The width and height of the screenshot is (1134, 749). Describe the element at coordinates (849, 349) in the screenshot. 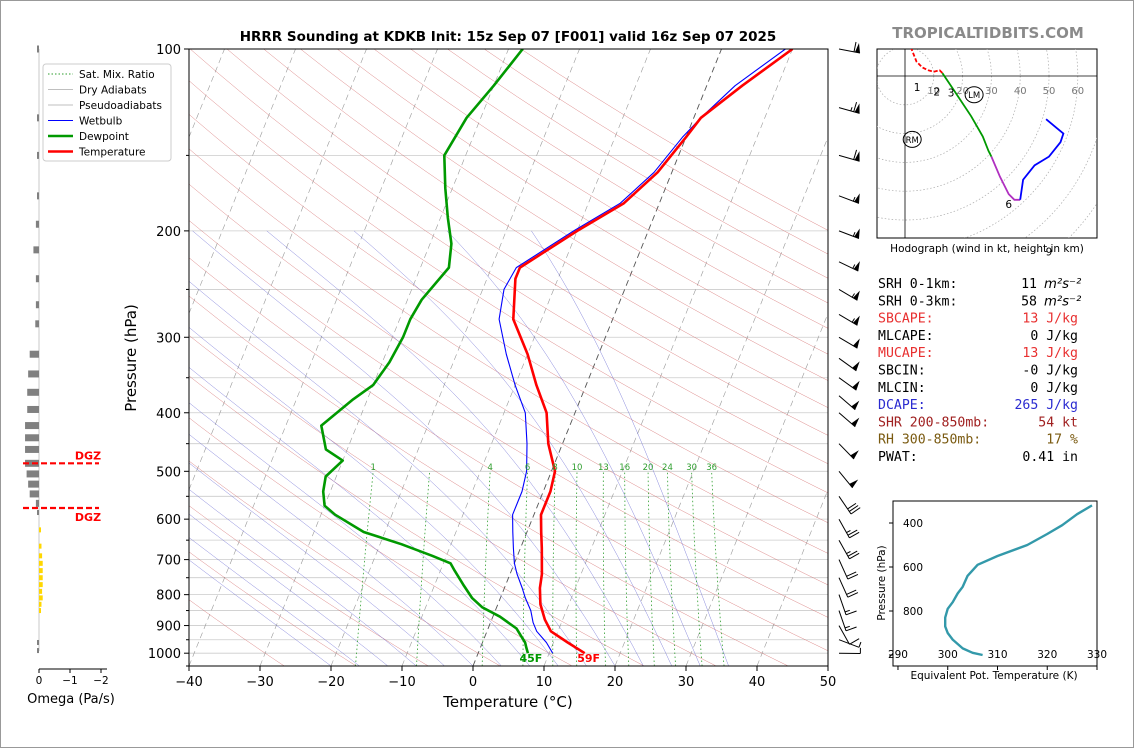

I see `wind-barbs` at that location.